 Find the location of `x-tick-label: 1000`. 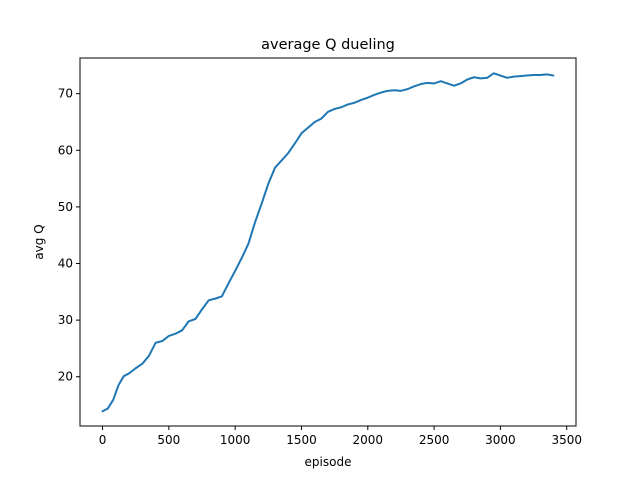

x-tick-label: 1000 is located at coordinates (235, 440).